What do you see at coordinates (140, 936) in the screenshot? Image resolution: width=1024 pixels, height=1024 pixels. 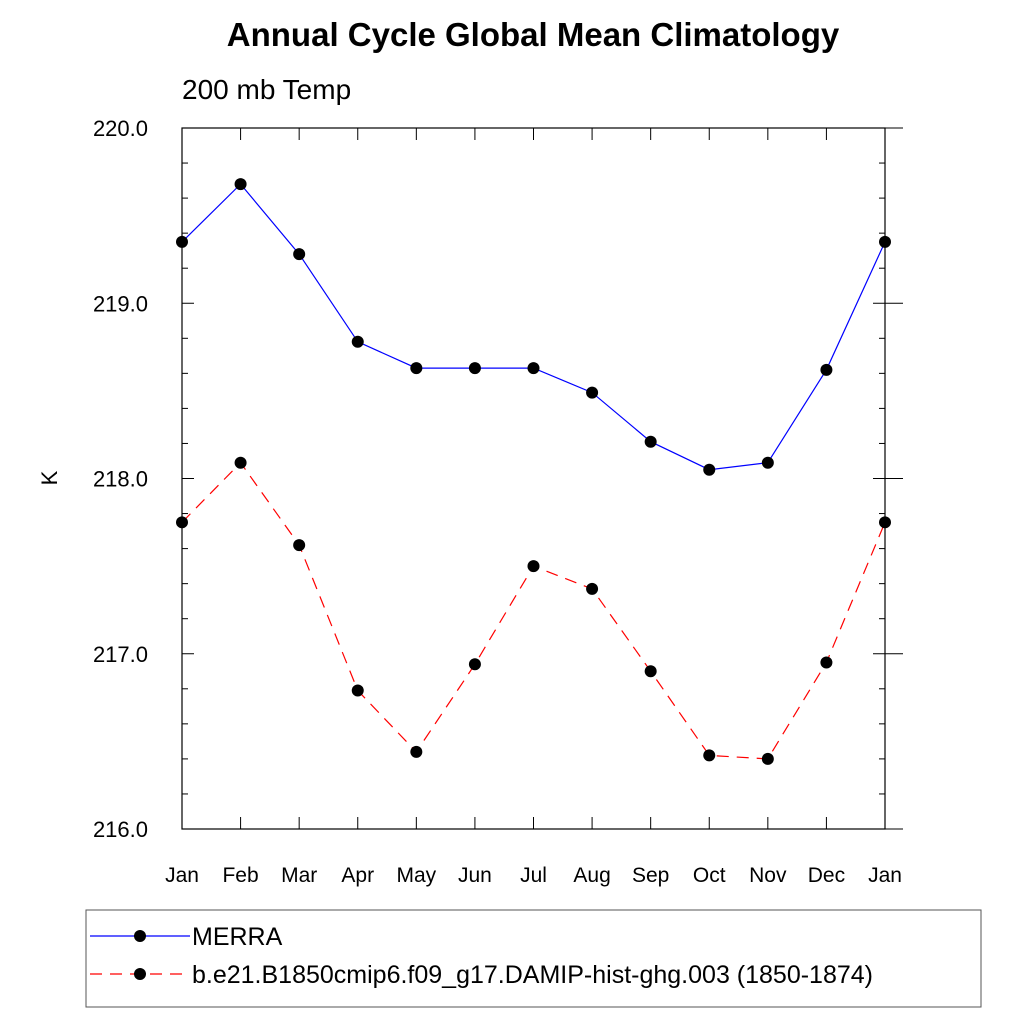 I see `legend-marker-merra` at bounding box center [140, 936].